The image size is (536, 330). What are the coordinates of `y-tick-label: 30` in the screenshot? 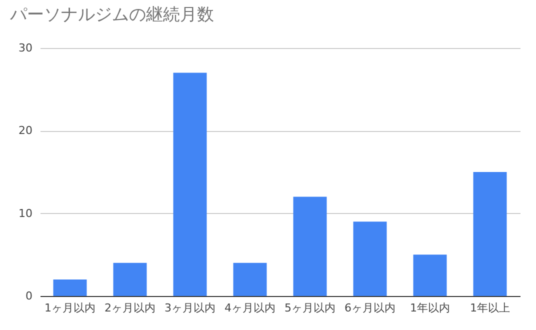 It's located at (25, 48).